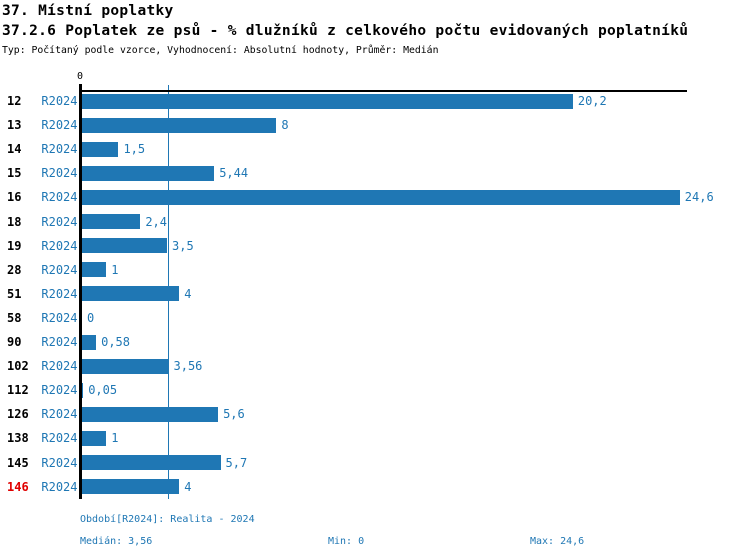 This screenshot has height=560, width=750. What do you see at coordinates (375, 246) in the screenshot?
I see `chart-row: 19 R2024 3,5` at bounding box center [375, 246].